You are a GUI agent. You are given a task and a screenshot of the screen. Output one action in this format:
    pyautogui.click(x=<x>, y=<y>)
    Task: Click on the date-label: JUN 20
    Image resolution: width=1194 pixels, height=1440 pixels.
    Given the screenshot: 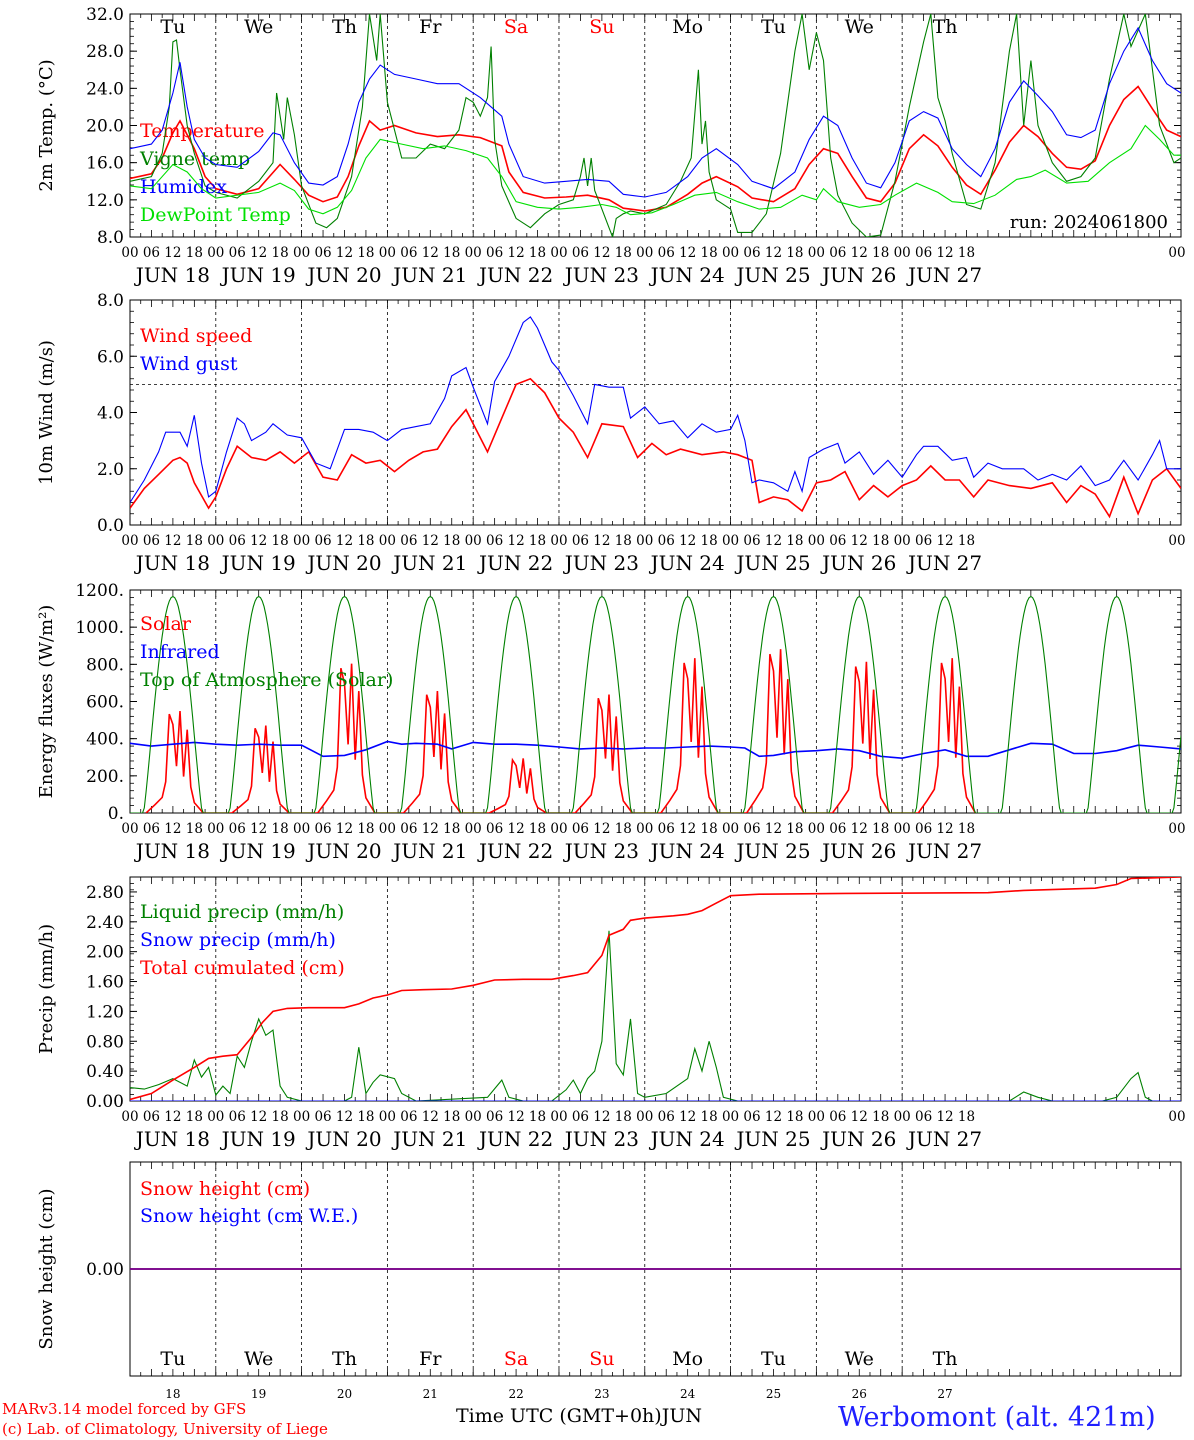 What is the action you would take?
    pyautogui.click(x=343, y=563)
    